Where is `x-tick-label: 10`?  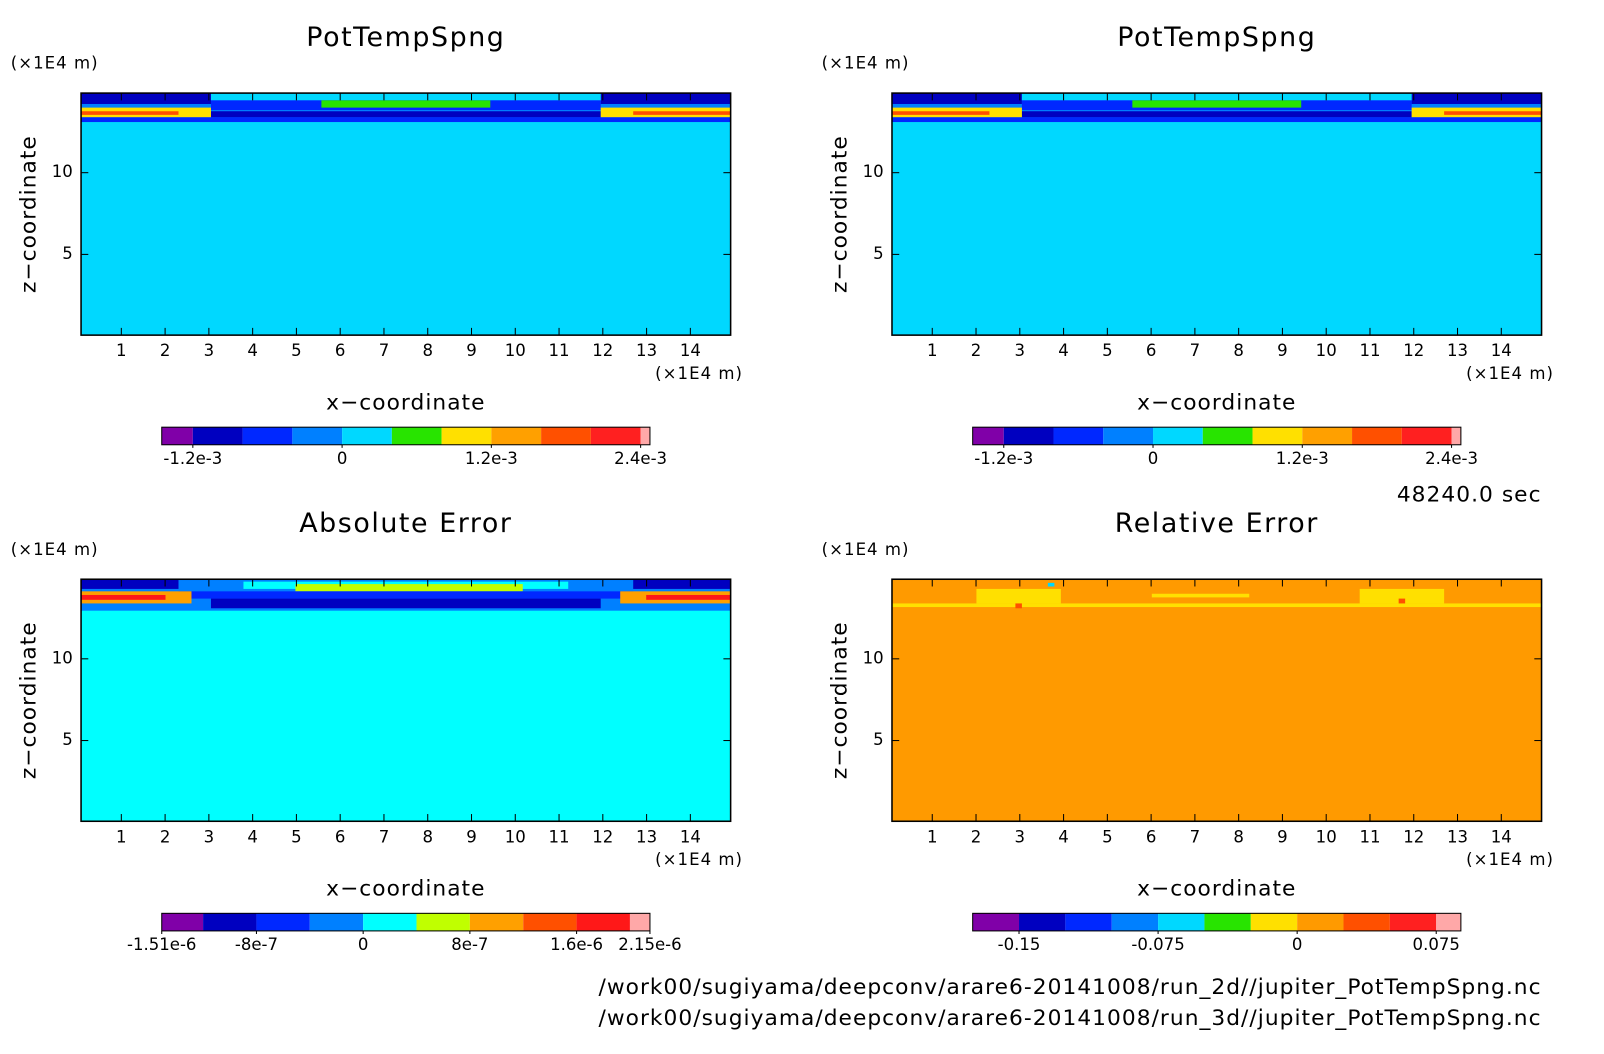
x-tick-label: 10 is located at coordinates (1326, 836).